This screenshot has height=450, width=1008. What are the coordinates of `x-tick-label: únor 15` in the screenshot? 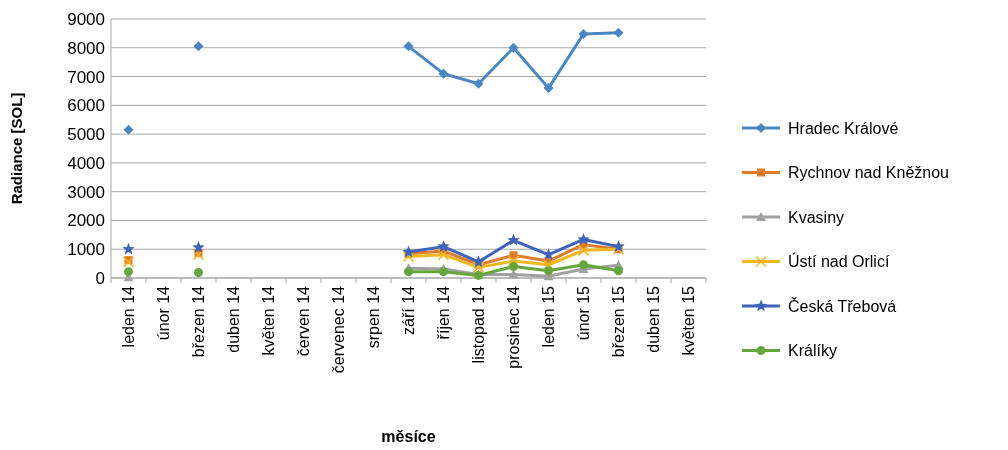 It's located at (584, 313).